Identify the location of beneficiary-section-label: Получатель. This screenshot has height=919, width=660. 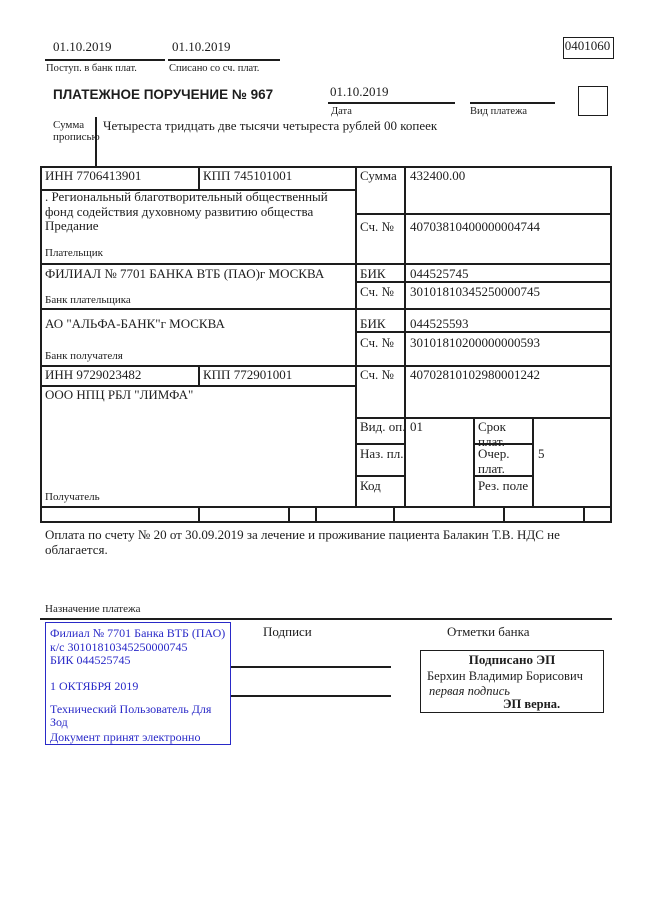
(72, 497).